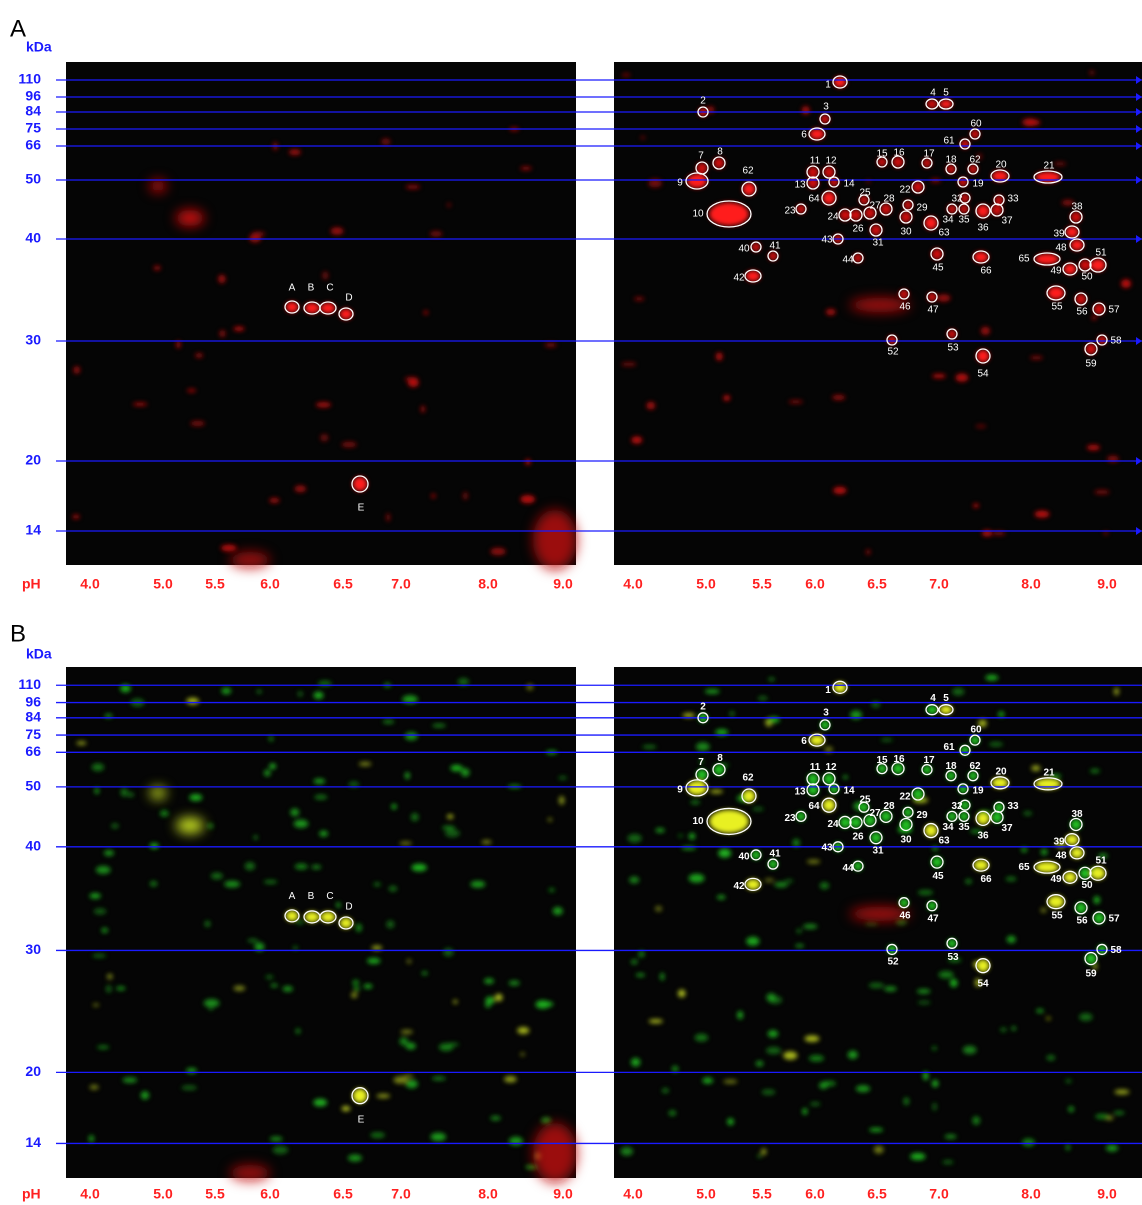  What do you see at coordinates (90, 584) in the screenshot?
I see `ph-tick-label: 4.0` at bounding box center [90, 584].